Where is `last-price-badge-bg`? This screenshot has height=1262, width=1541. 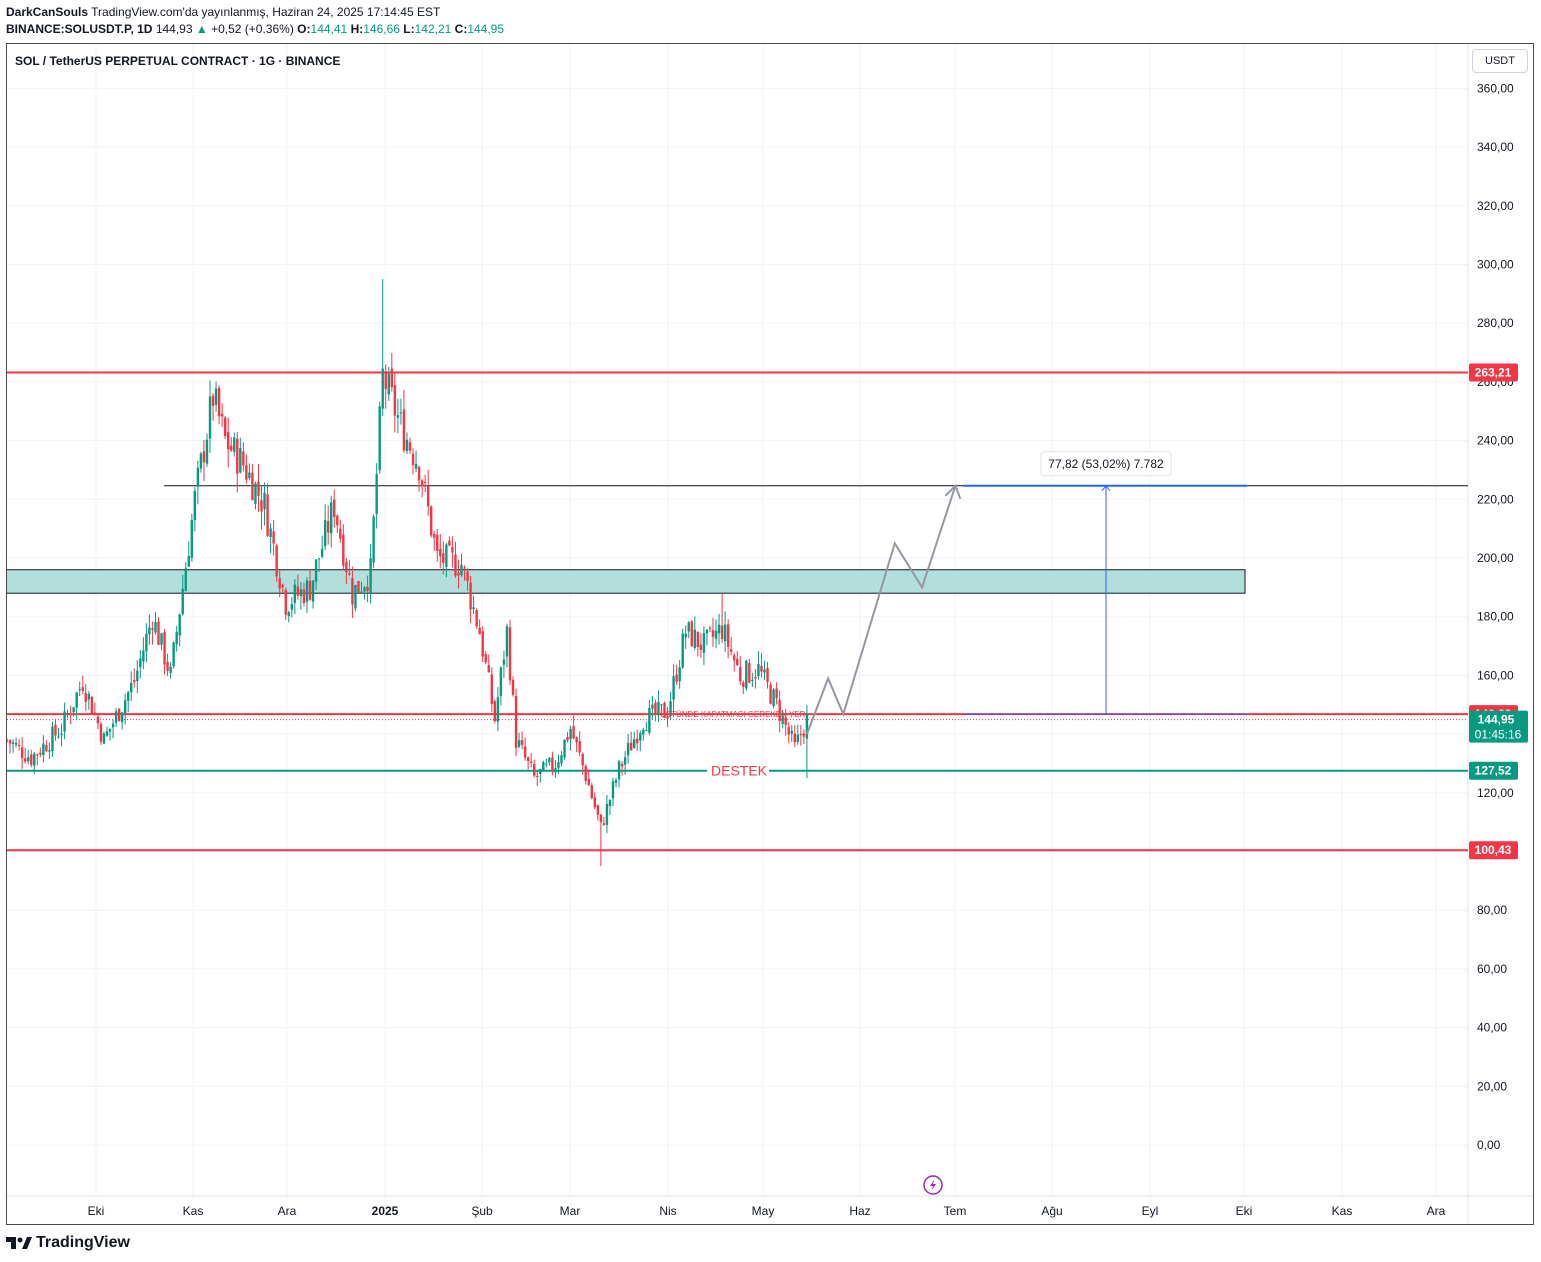 last-price-badge-bg is located at coordinates (1498, 726).